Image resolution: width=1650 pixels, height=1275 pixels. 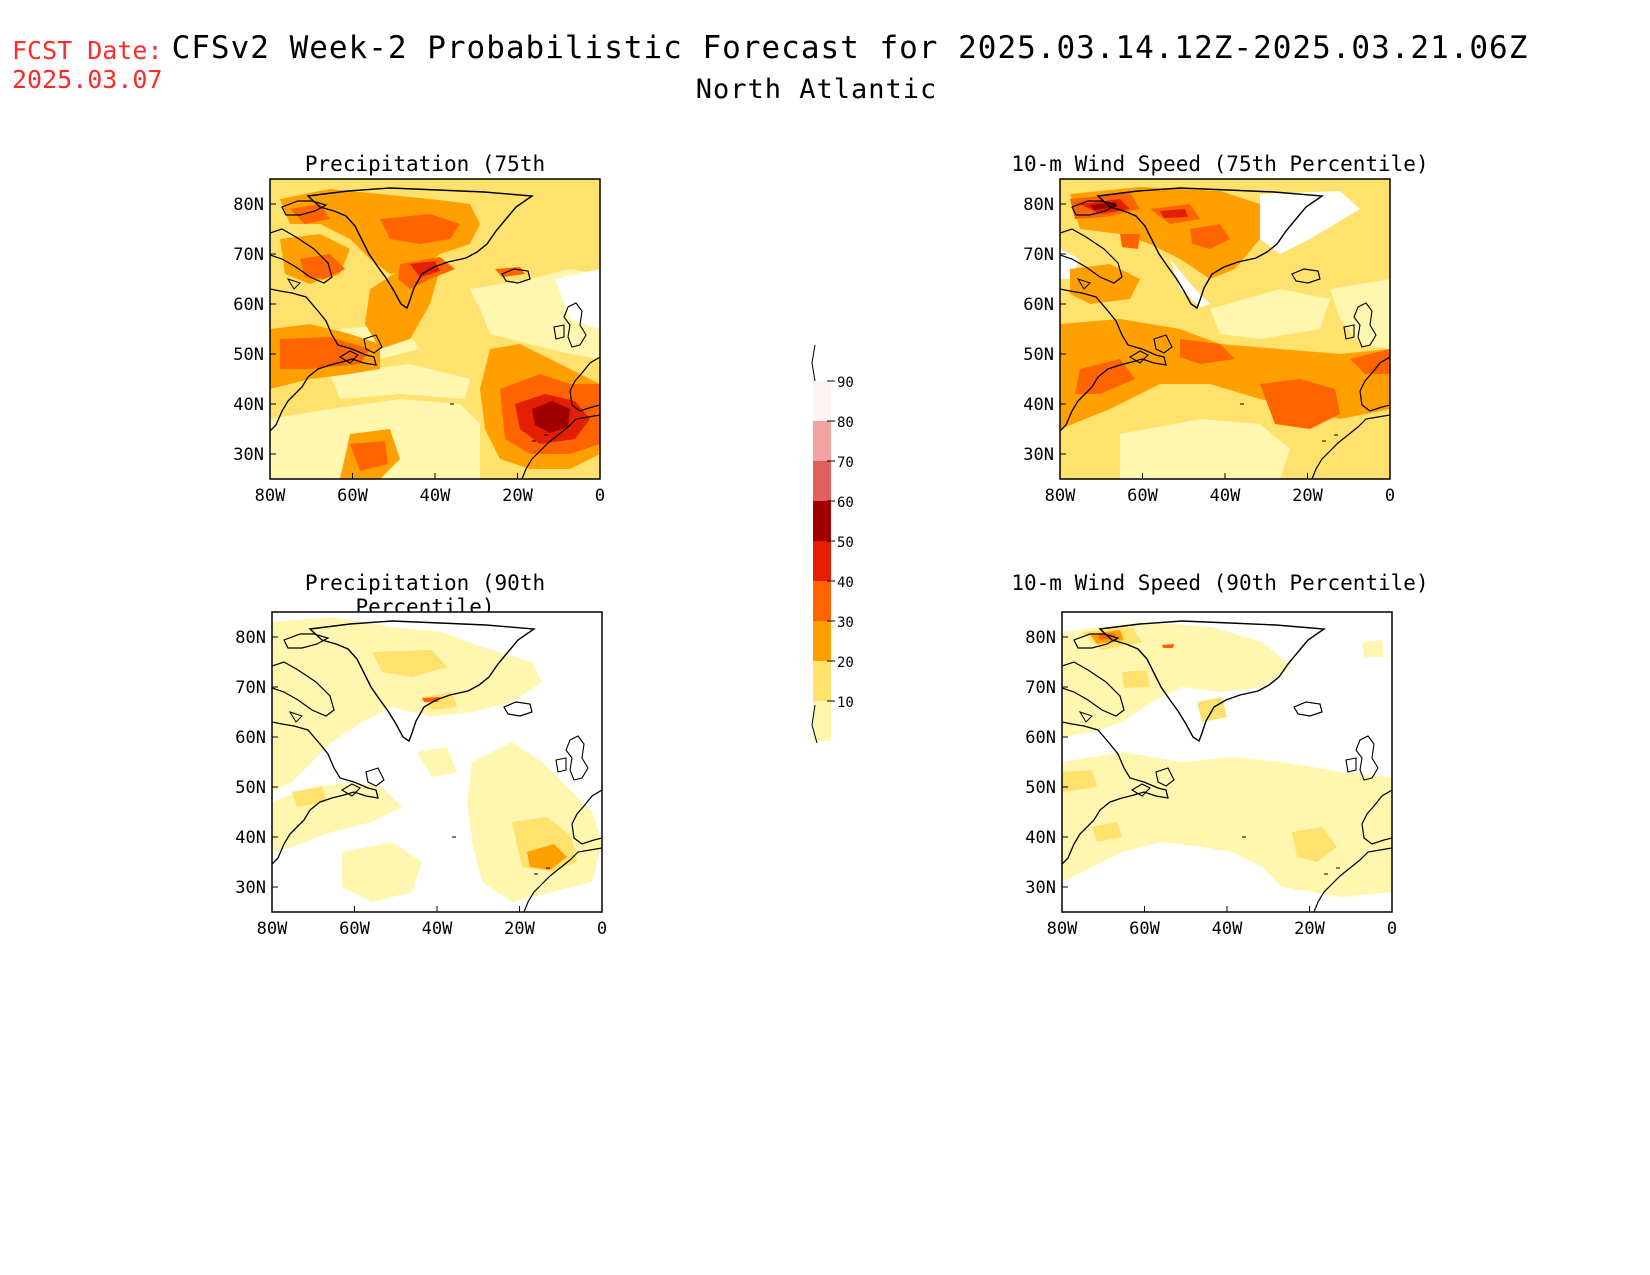 I want to click on colorbar-label: 30, so click(x=845, y=623).